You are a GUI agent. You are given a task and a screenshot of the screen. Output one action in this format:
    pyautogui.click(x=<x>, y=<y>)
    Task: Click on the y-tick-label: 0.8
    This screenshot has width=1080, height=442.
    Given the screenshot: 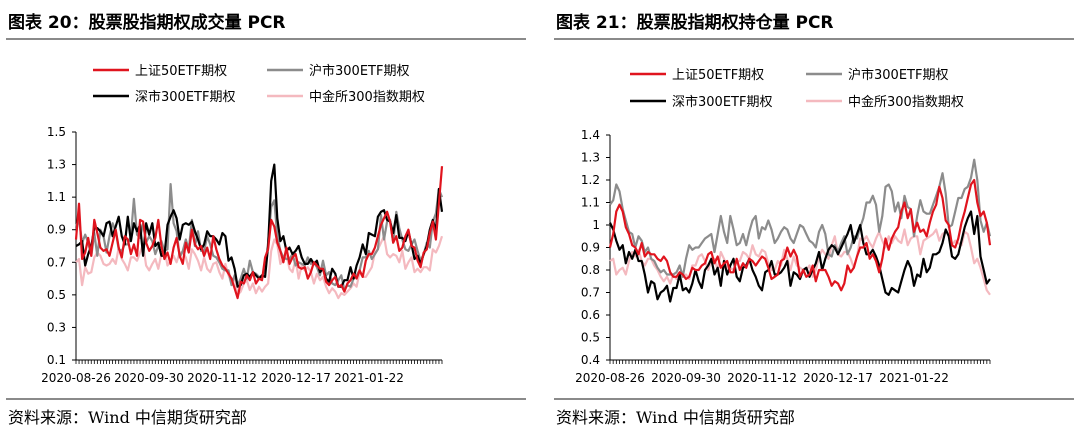 What is the action you would take?
    pyautogui.click(x=590, y=270)
    